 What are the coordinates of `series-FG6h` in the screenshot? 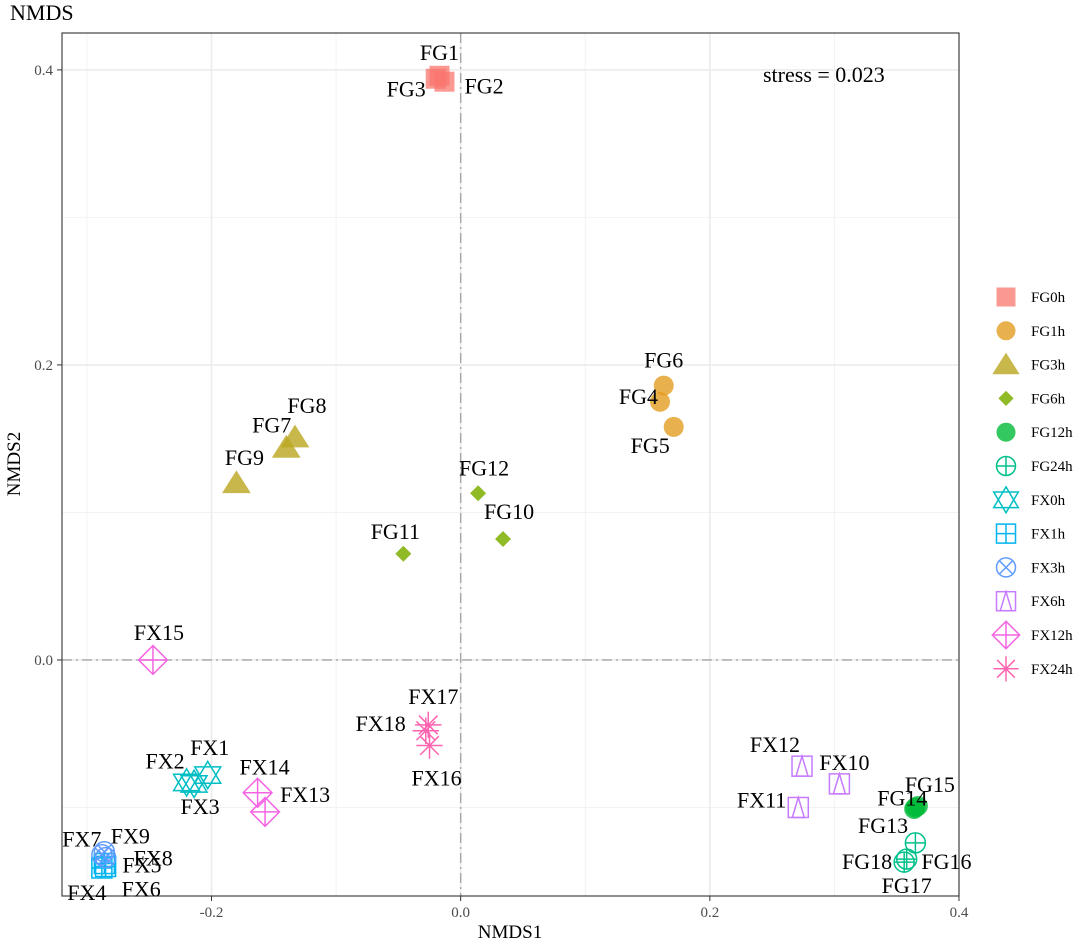 It's located at (453, 523).